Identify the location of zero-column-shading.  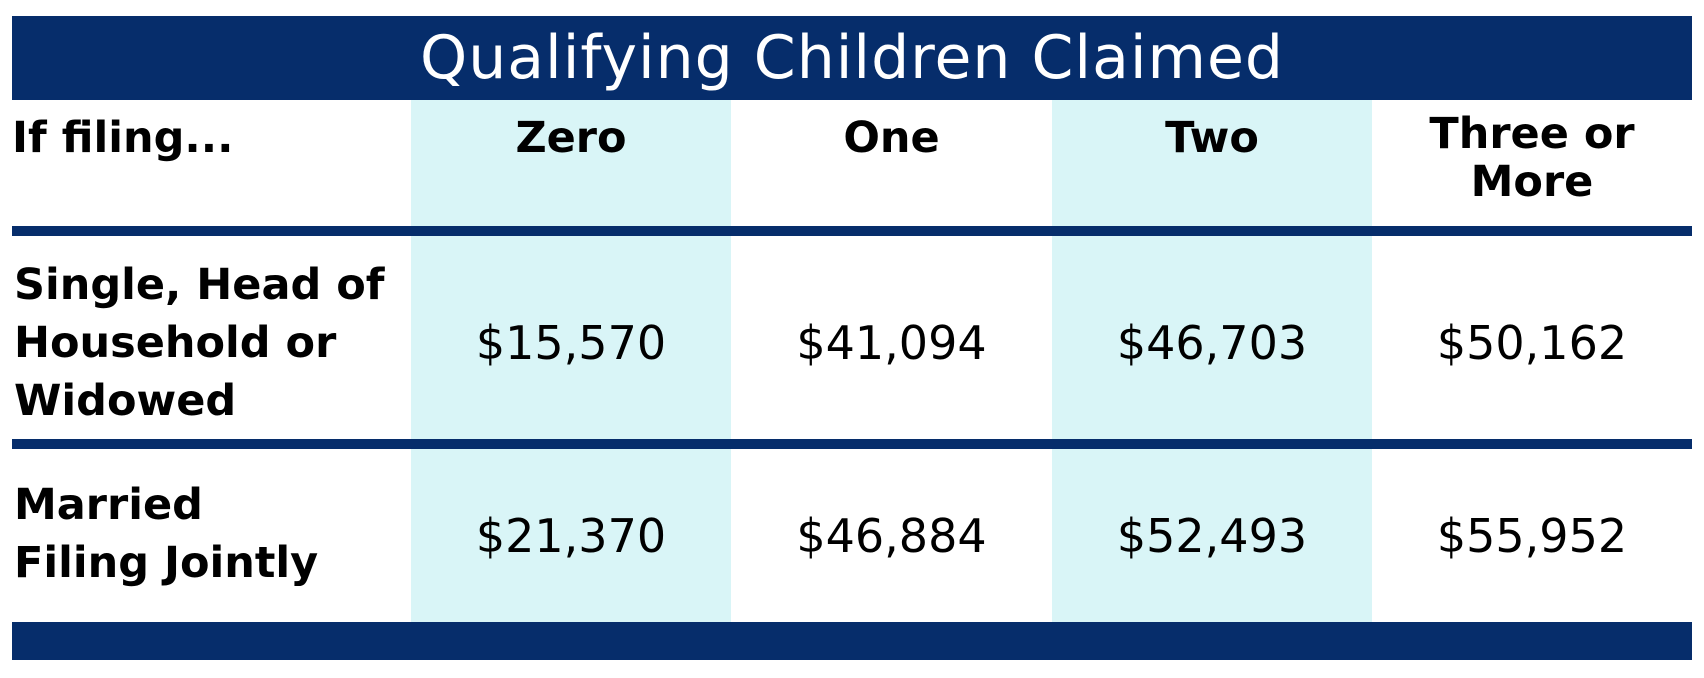
(571, 365).